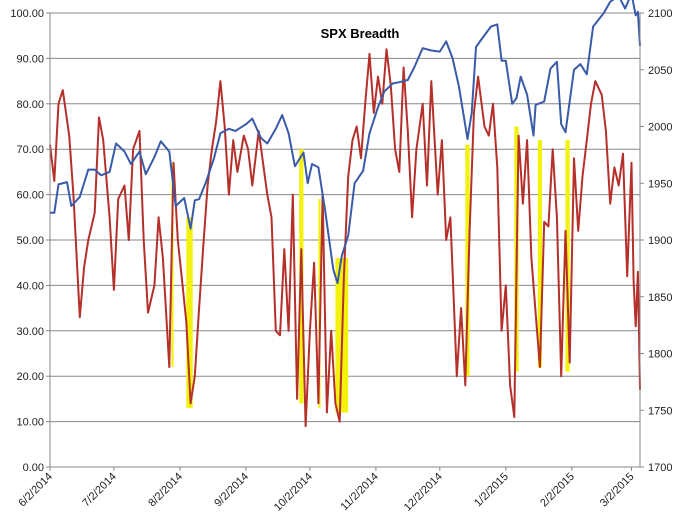 The height and width of the screenshot is (521, 684). What do you see at coordinates (660, 184) in the screenshot?
I see `right-tick-label: 1950` at bounding box center [660, 184].